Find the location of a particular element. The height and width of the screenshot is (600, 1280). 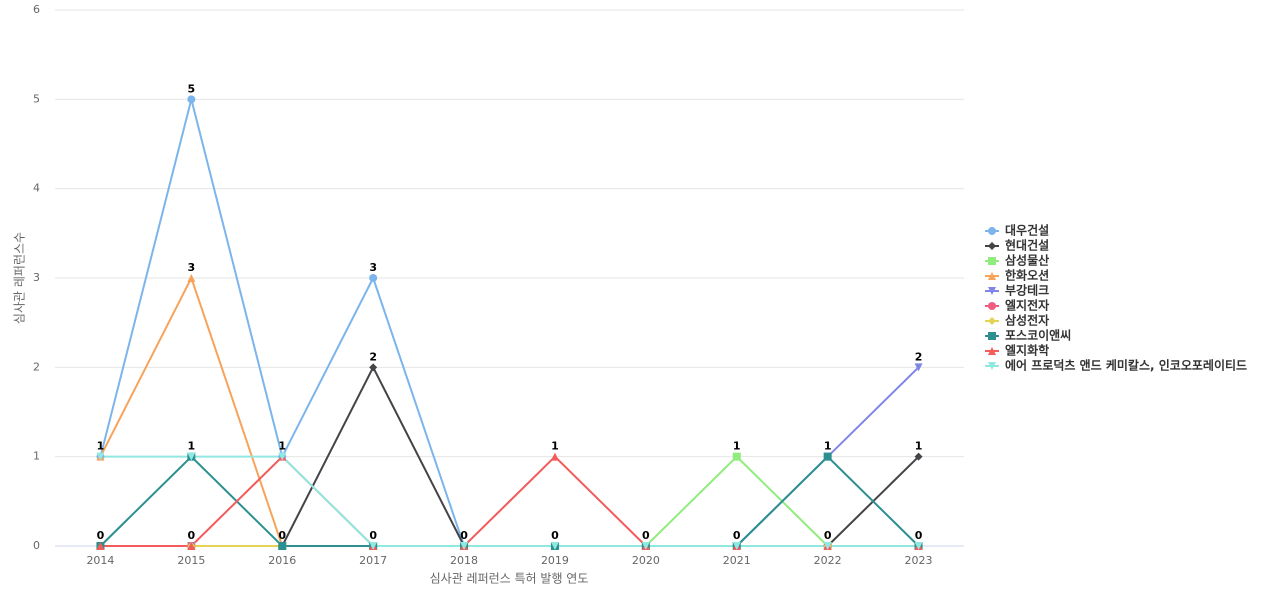

y-tick-label: 4 is located at coordinates (36, 188).